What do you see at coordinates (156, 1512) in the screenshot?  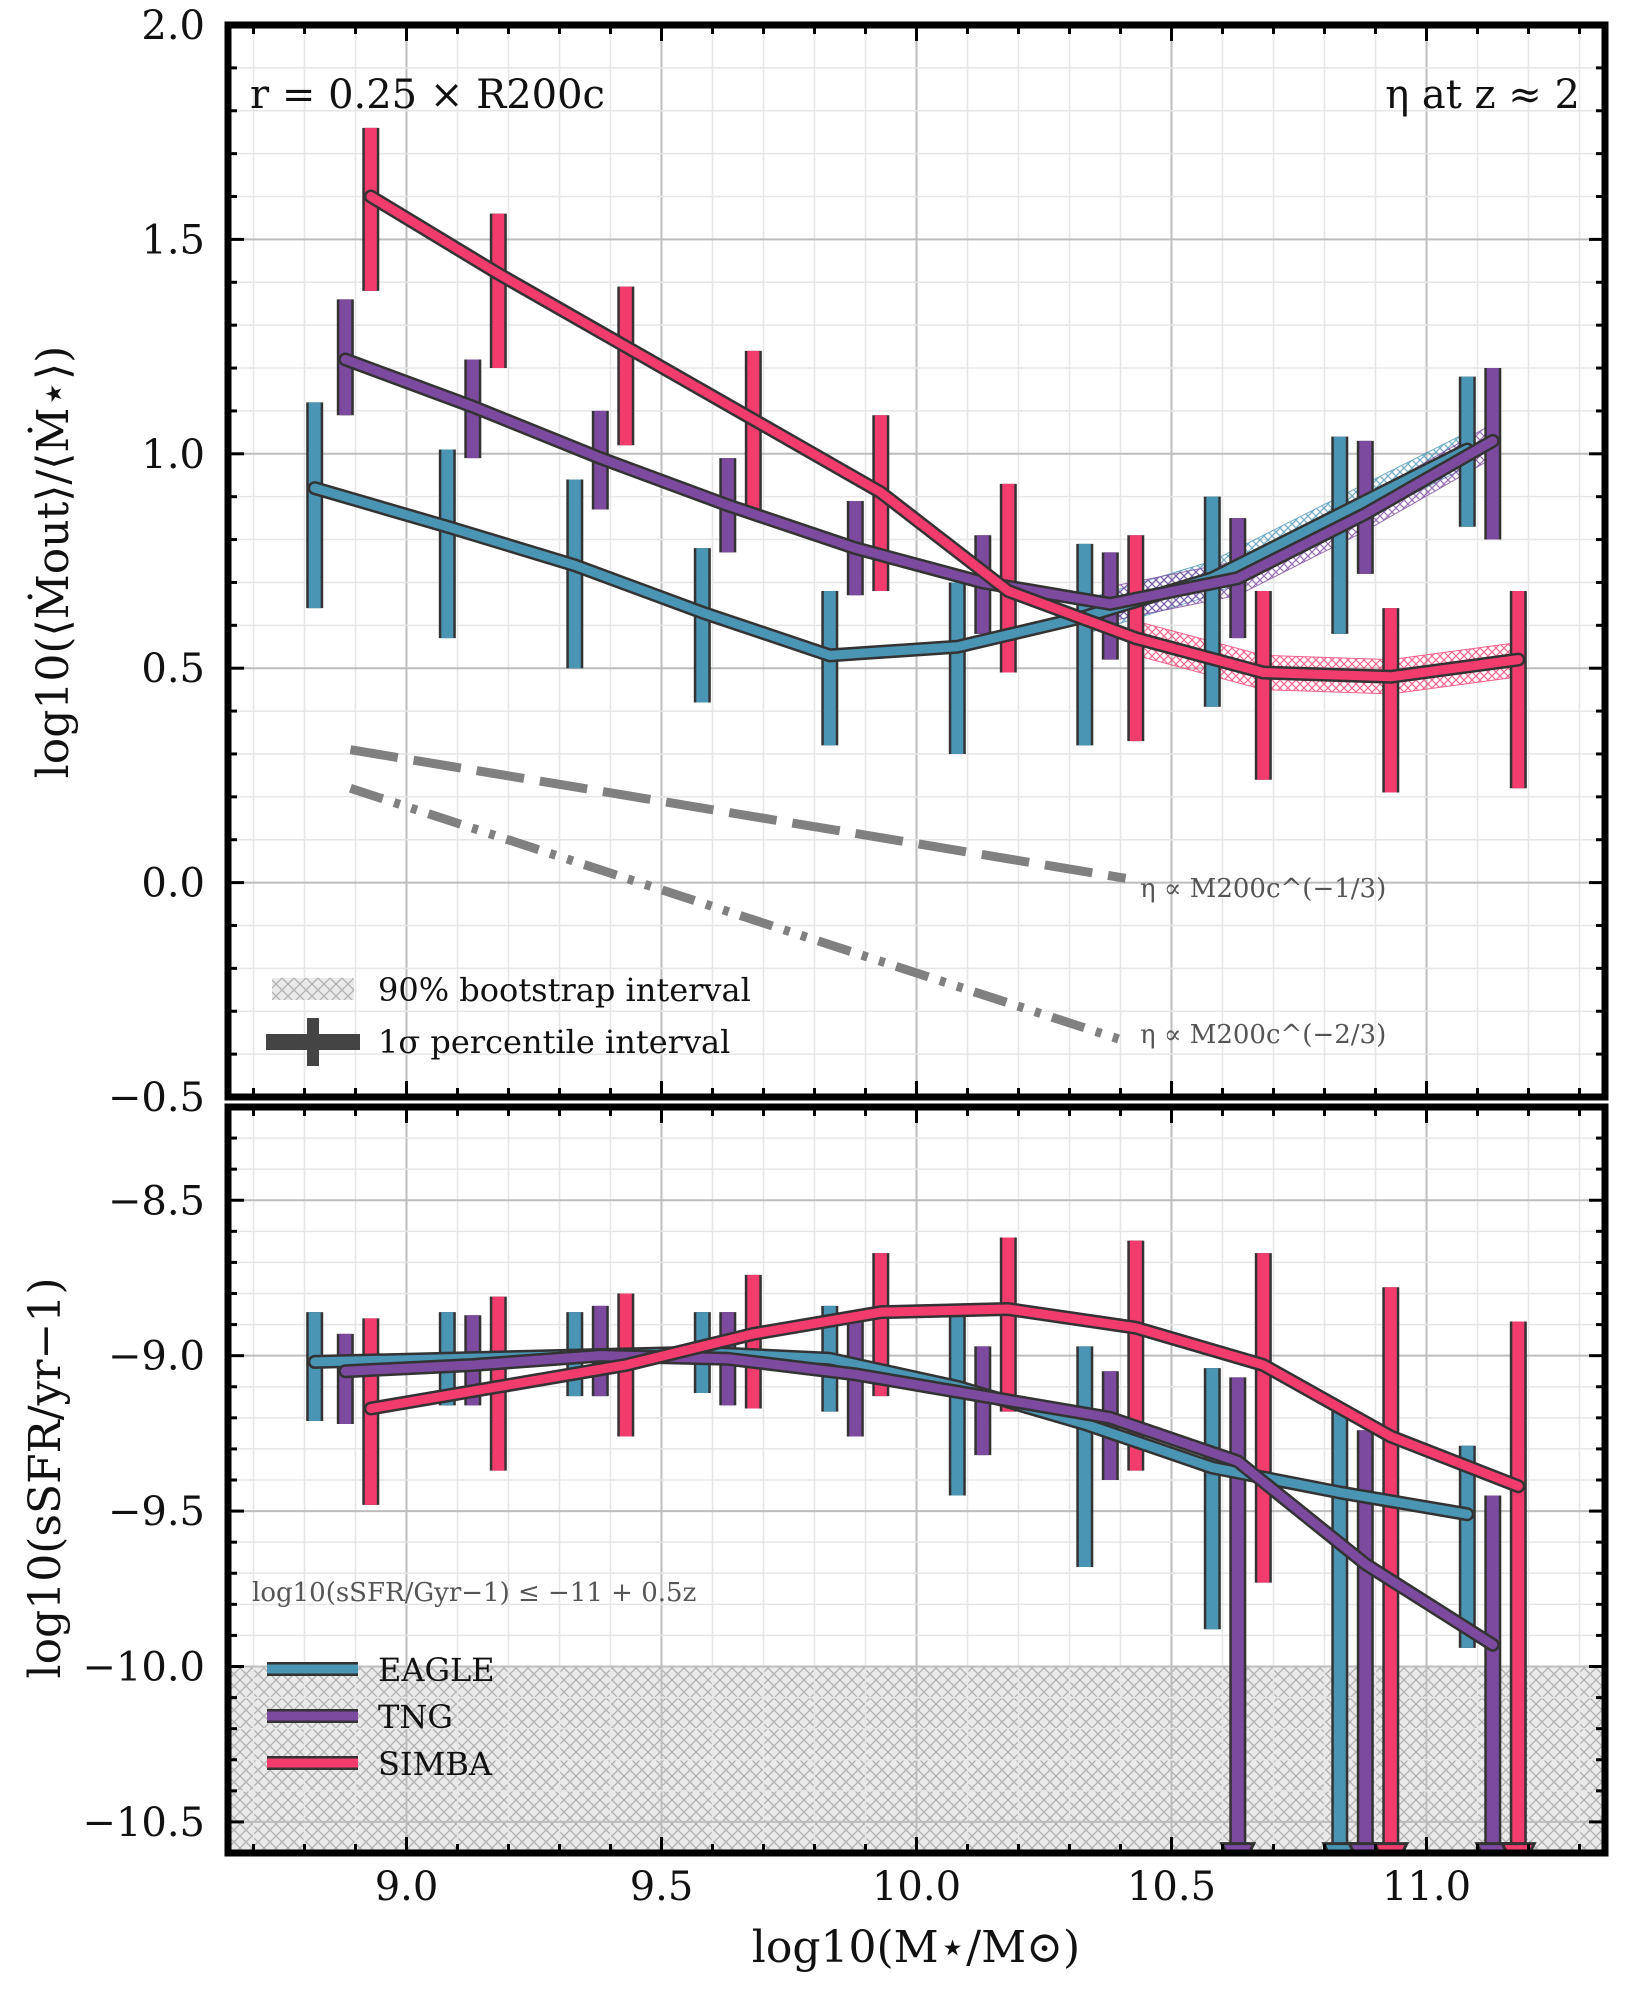 I see `bottom-ytick-label: −9.5` at bounding box center [156, 1512].